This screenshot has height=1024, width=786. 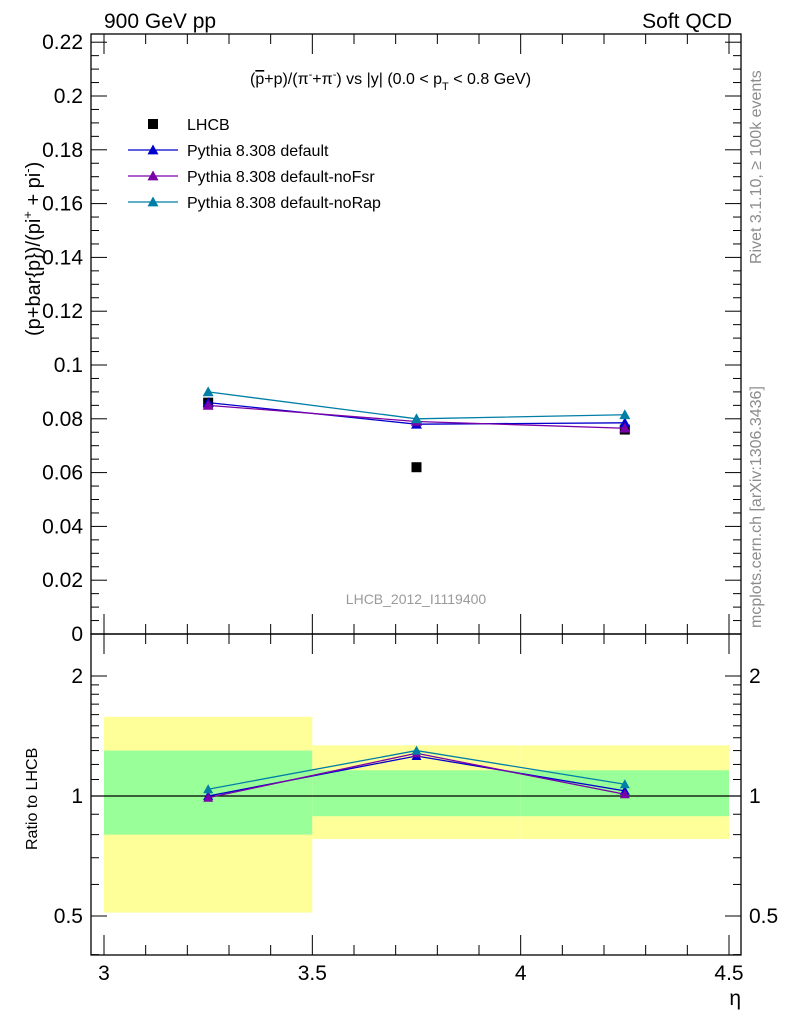 I want to click on main-y-tick-label: 0.04, so click(x=62, y=526).